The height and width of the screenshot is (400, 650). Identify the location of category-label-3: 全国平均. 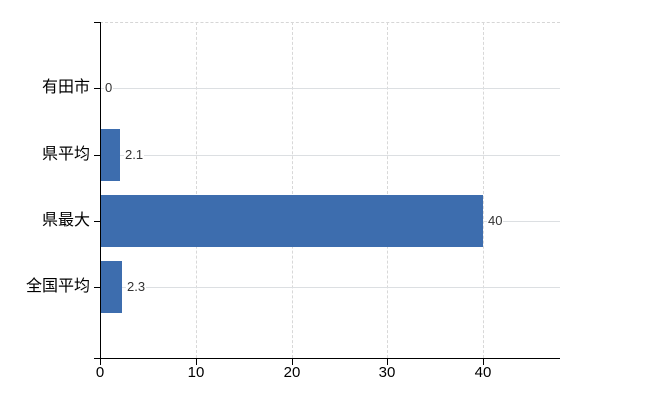
(57, 286).